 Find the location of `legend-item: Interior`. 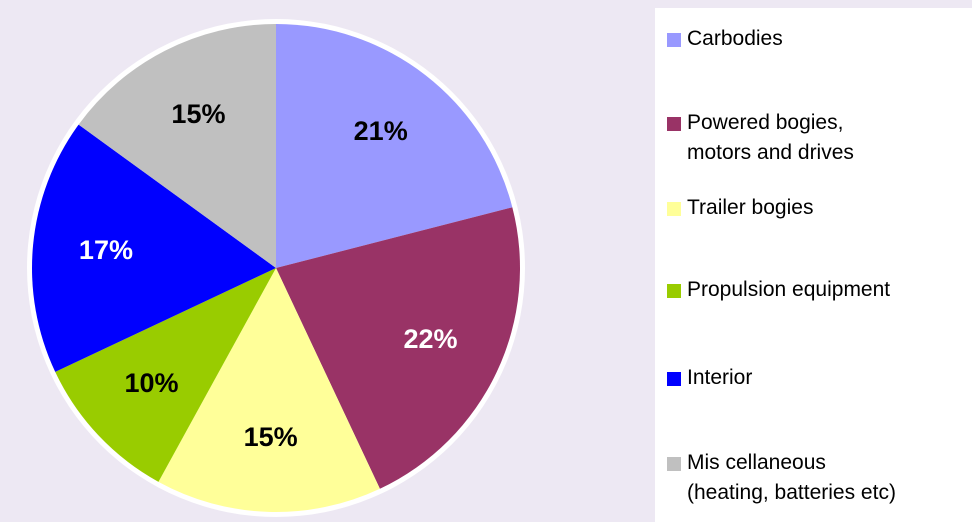

legend-item: Interior is located at coordinates (709, 378).